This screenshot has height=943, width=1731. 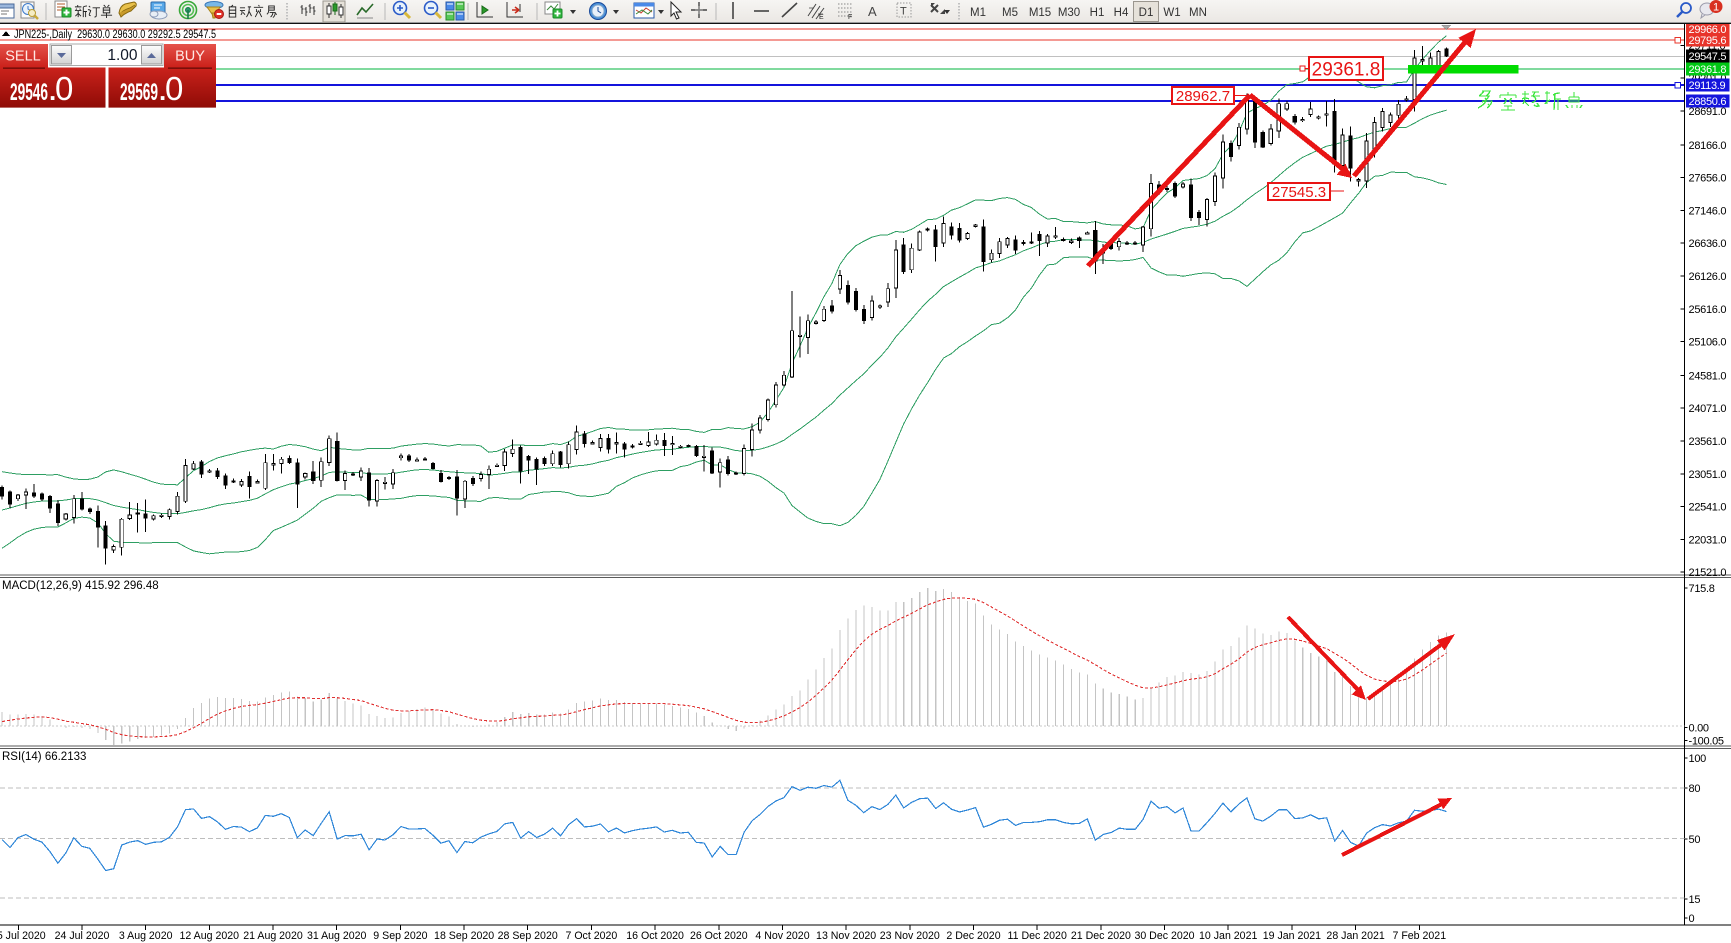 I want to click on svg-text: 100, so click(x=1698, y=759).